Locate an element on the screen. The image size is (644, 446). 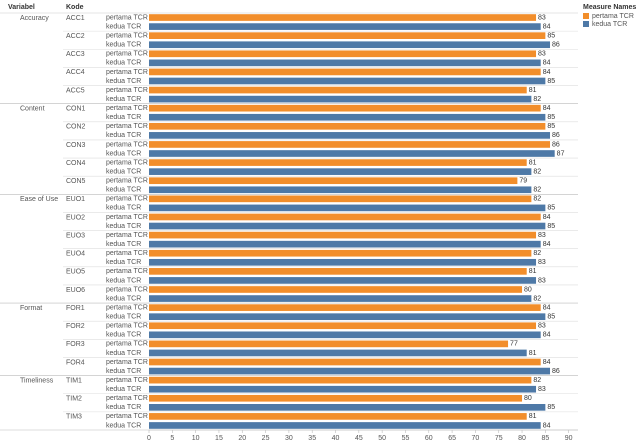
code-label: CON3 is located at coordinates (76, 145).